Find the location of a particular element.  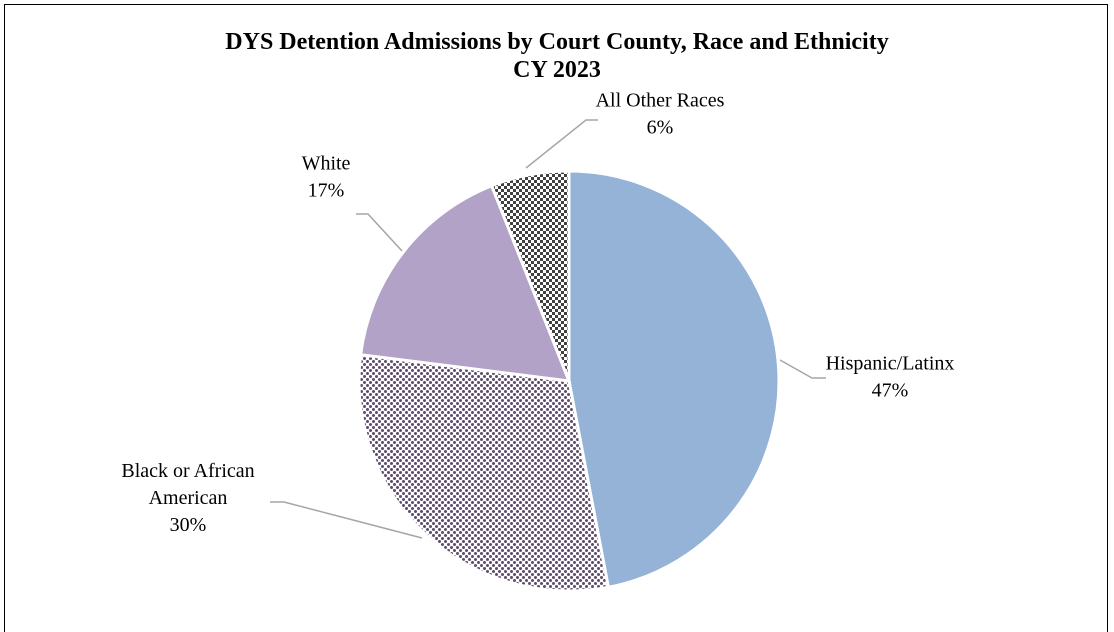

pie-slice-black-or-african-american is located at coordinates (484, 473).